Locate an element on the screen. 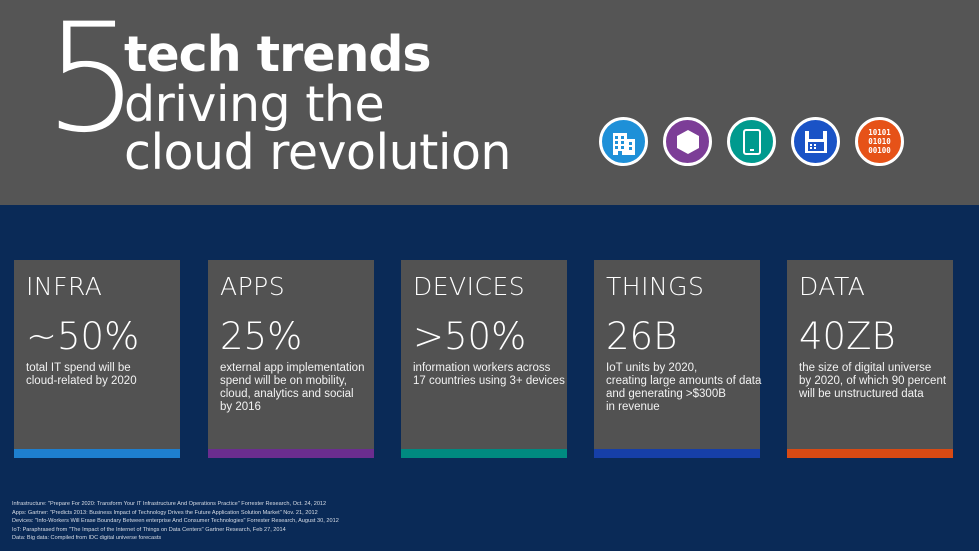  data-bits-icon: 10101 01010 00100 is located at coordinates (879, 141).